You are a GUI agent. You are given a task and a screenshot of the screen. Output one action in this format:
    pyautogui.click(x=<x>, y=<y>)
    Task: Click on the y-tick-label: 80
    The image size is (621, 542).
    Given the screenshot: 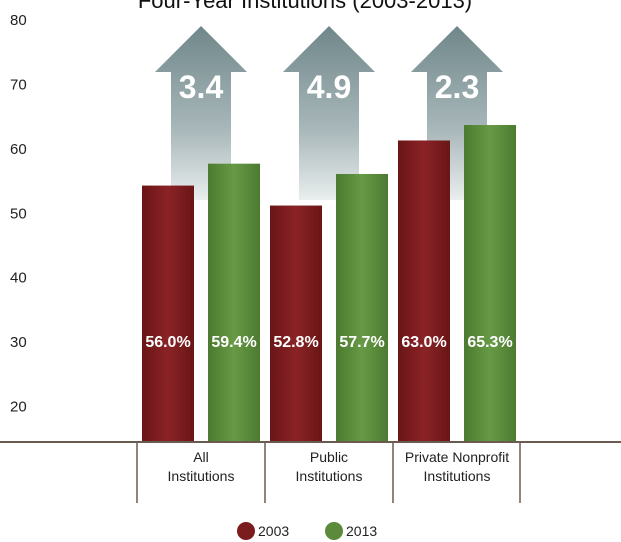 What is the action you would take?
    pyautogui.click(x=18, y=20)
    